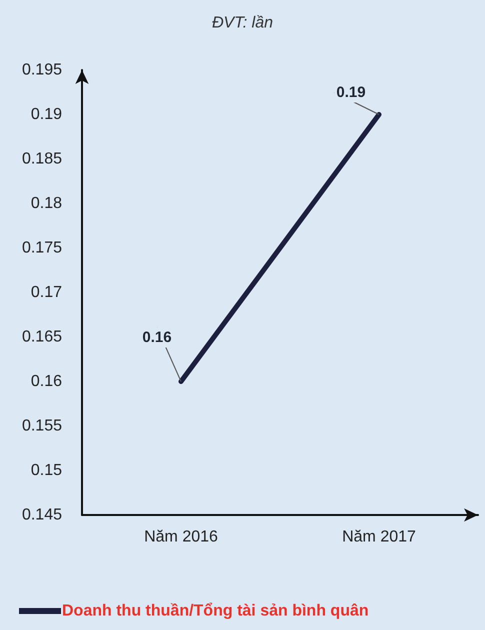 This screenshot has width=485, height=630. Describe the element at coordinates (351, 92) in the screenshot. I see `data-label: 0.19` at that location.